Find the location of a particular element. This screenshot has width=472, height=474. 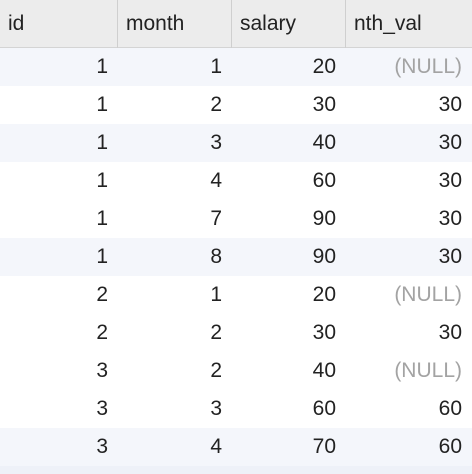

table-row: 3 2 40 (NULL) is located at coordinates (236, 371).